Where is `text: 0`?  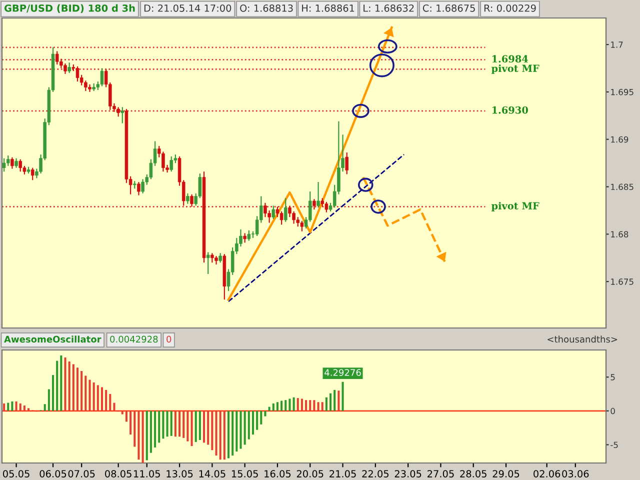
text: 0 is located at coordinates (169, 339).